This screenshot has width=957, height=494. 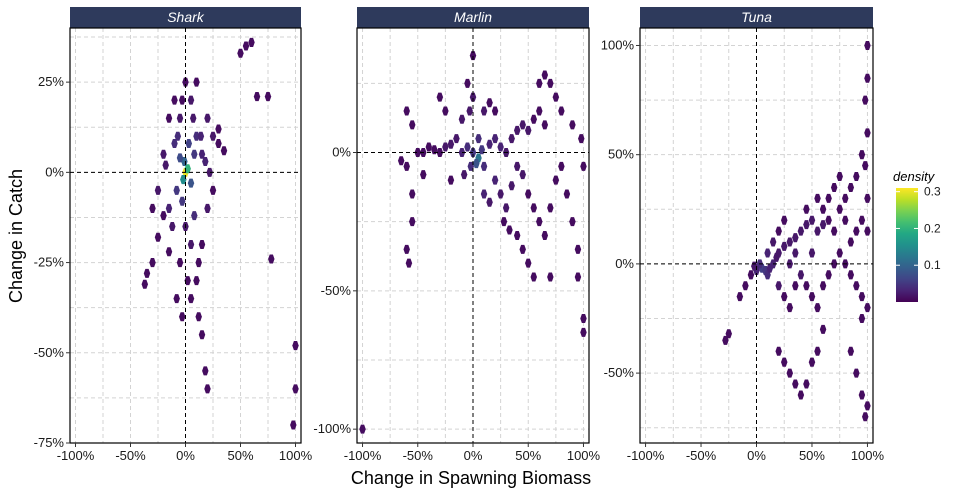 What do you see at coordinates (220, 233) in the screenshot?
I see `hex-bins` at bounding box center [220, 233].